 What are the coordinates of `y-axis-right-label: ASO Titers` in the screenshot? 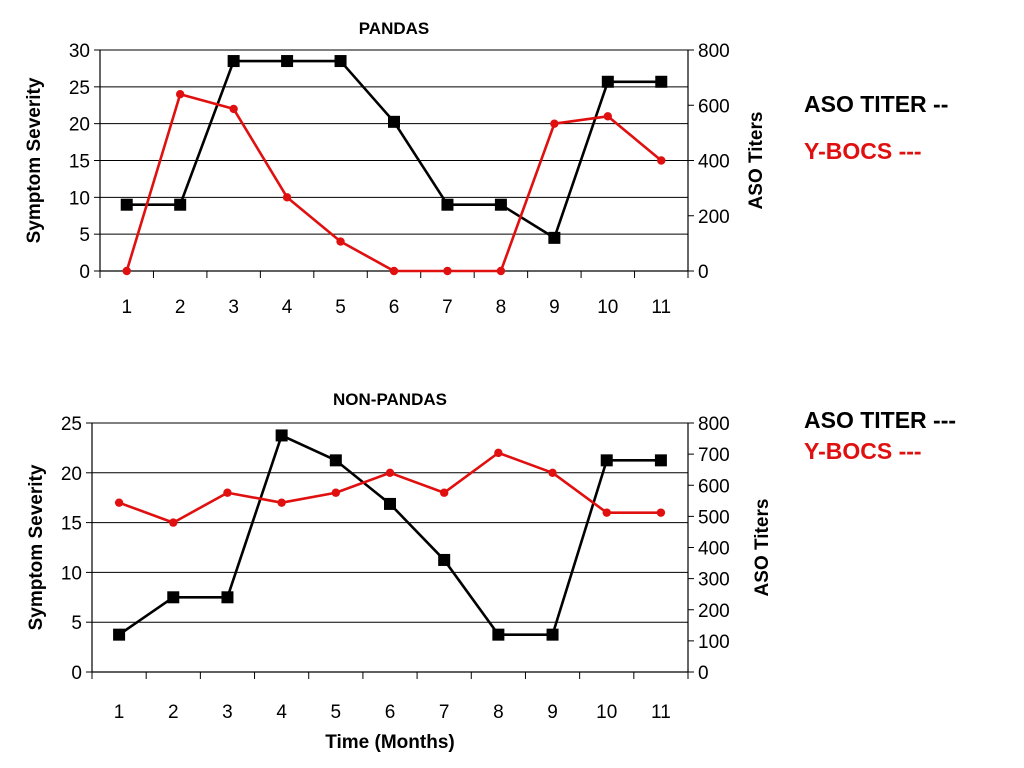 It's located at (762, 548).